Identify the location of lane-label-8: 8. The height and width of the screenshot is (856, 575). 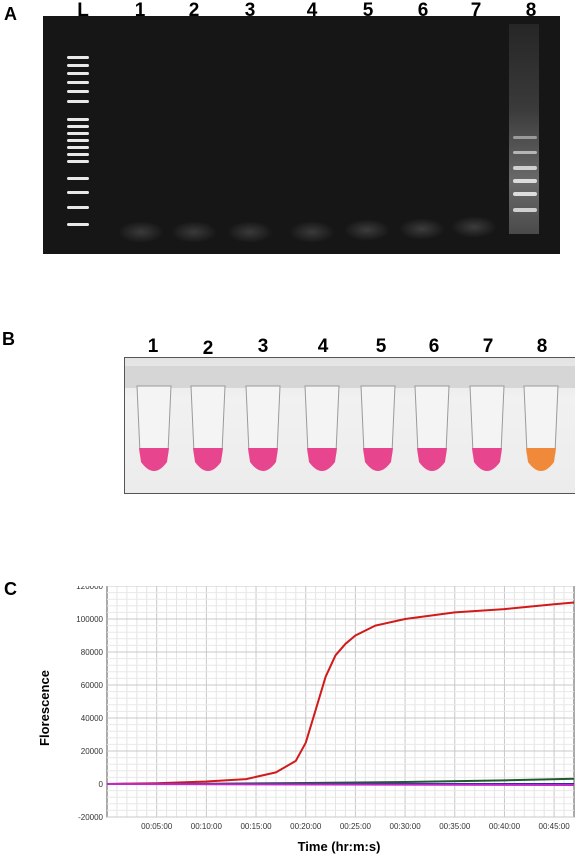
(531, 10).